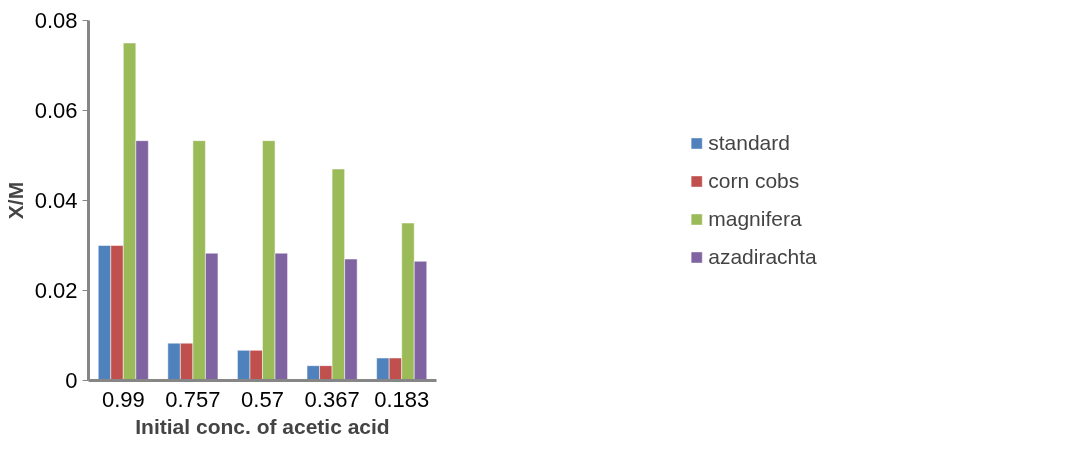 Image resolution: width=1076 pixels, height=455 pixels. I want to click on y-axis-title: X/M, so click(15, 200).